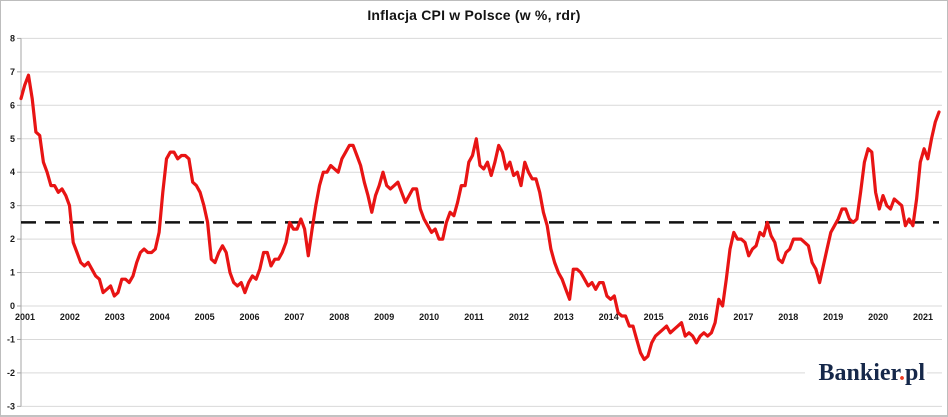  I want to click on y-tick-label: -3, so click(11, 406).